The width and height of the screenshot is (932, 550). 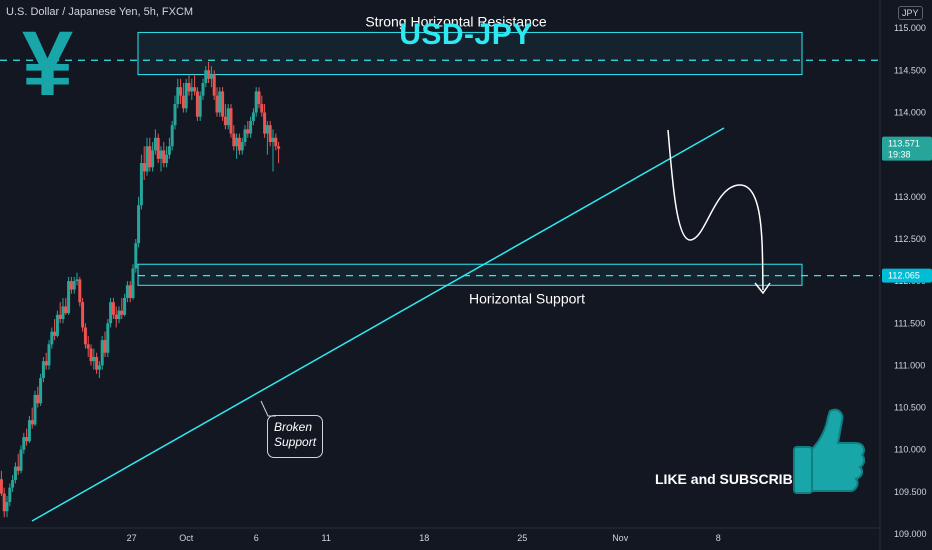 What do you see at coordinates (132, 538) in the screenshot?
I see `x-tick-label: 27` at bounding box center [132, 538].